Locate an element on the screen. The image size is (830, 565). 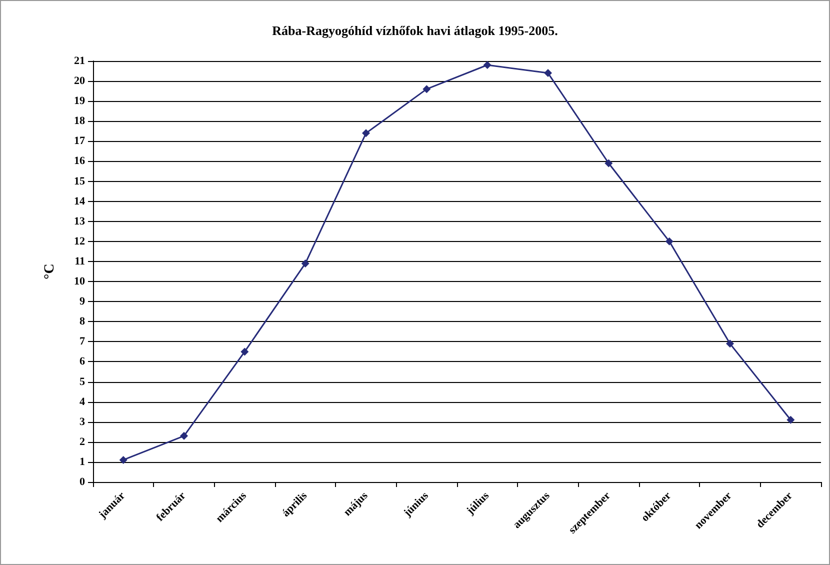
y-tick-label: 21 is located at coordinates (79, 61).